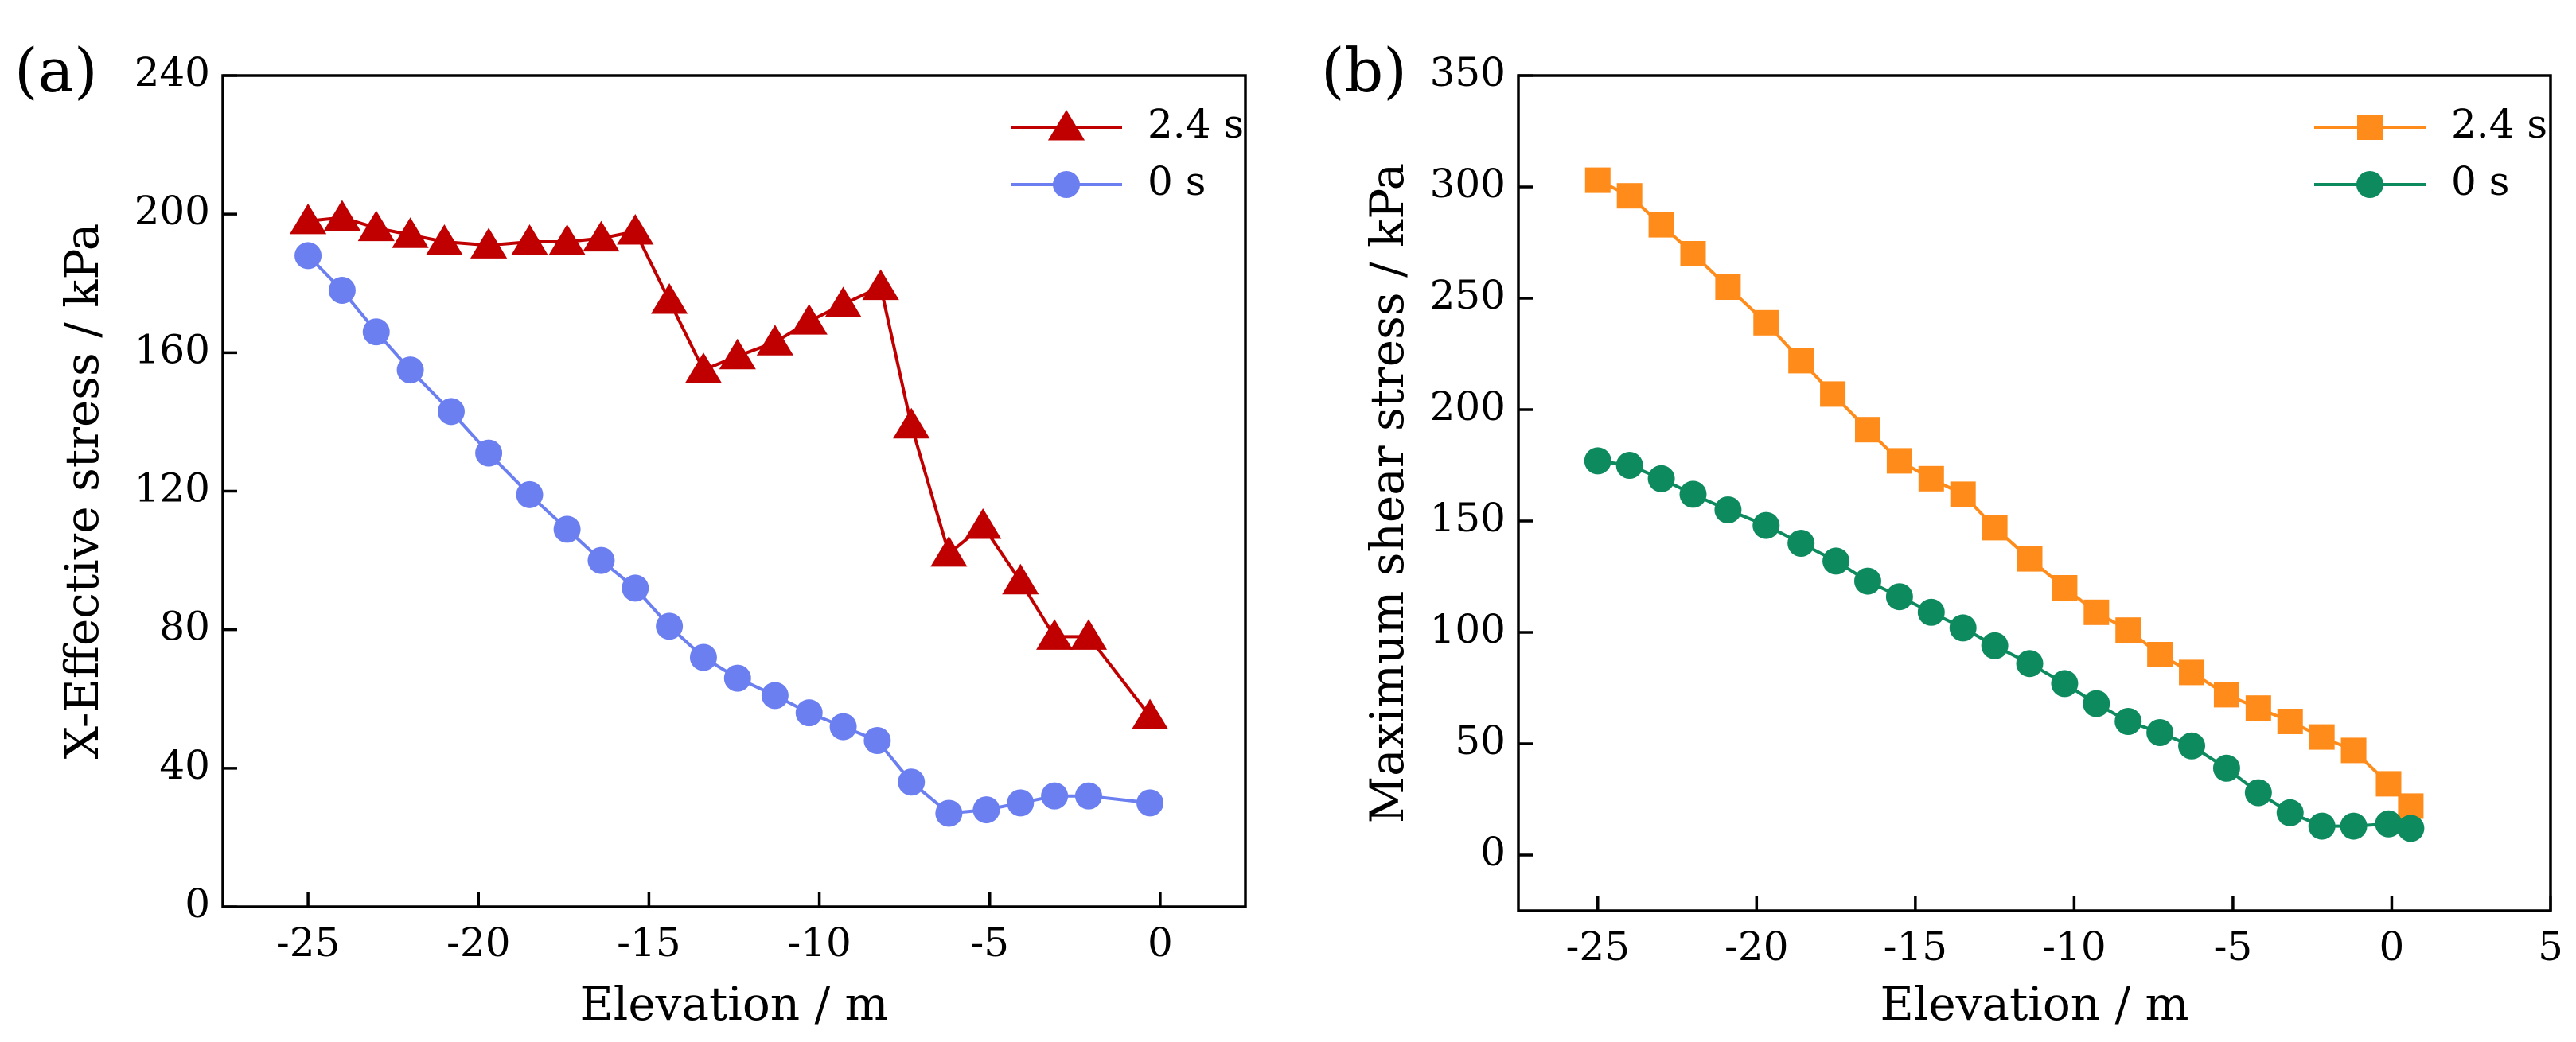 This screenshot has width=2576, height=1042. Describe the element at coordinates (1177, 181) in the screenshot. I see `legend-label: 0 s` at that location.